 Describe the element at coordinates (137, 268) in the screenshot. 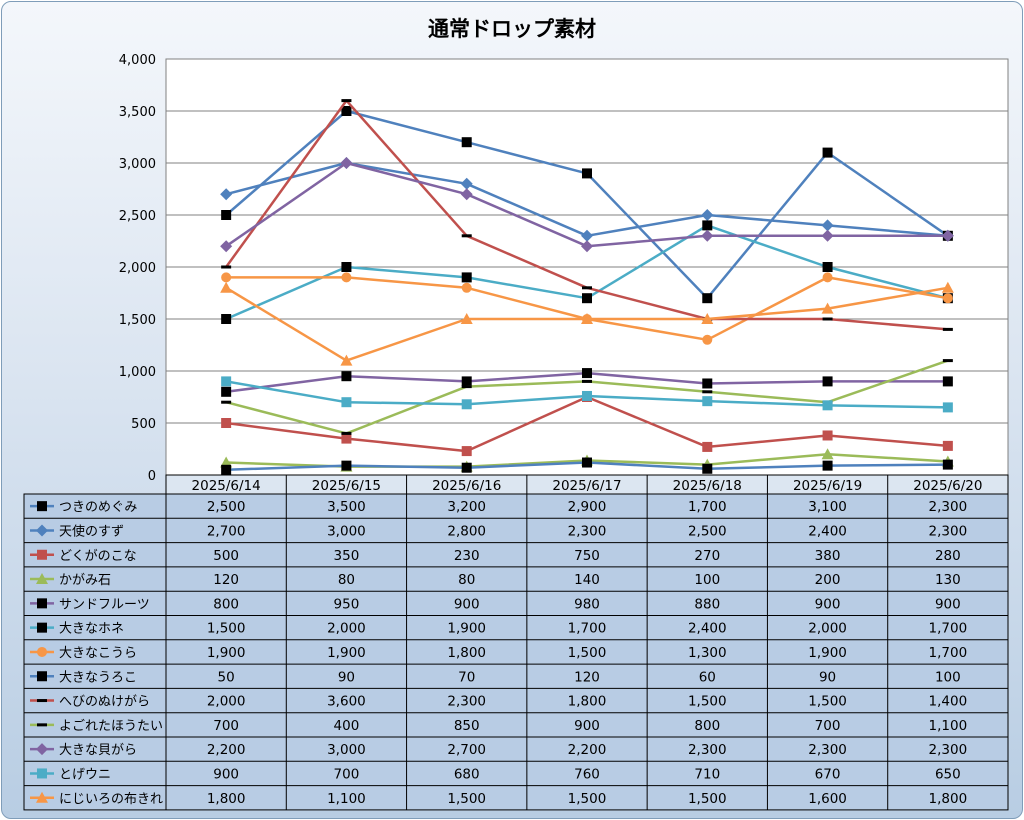

I see `y-axis: 0 500 1,000 1,500 2,000 2,500 3,000 3,500 4,000` at that location.